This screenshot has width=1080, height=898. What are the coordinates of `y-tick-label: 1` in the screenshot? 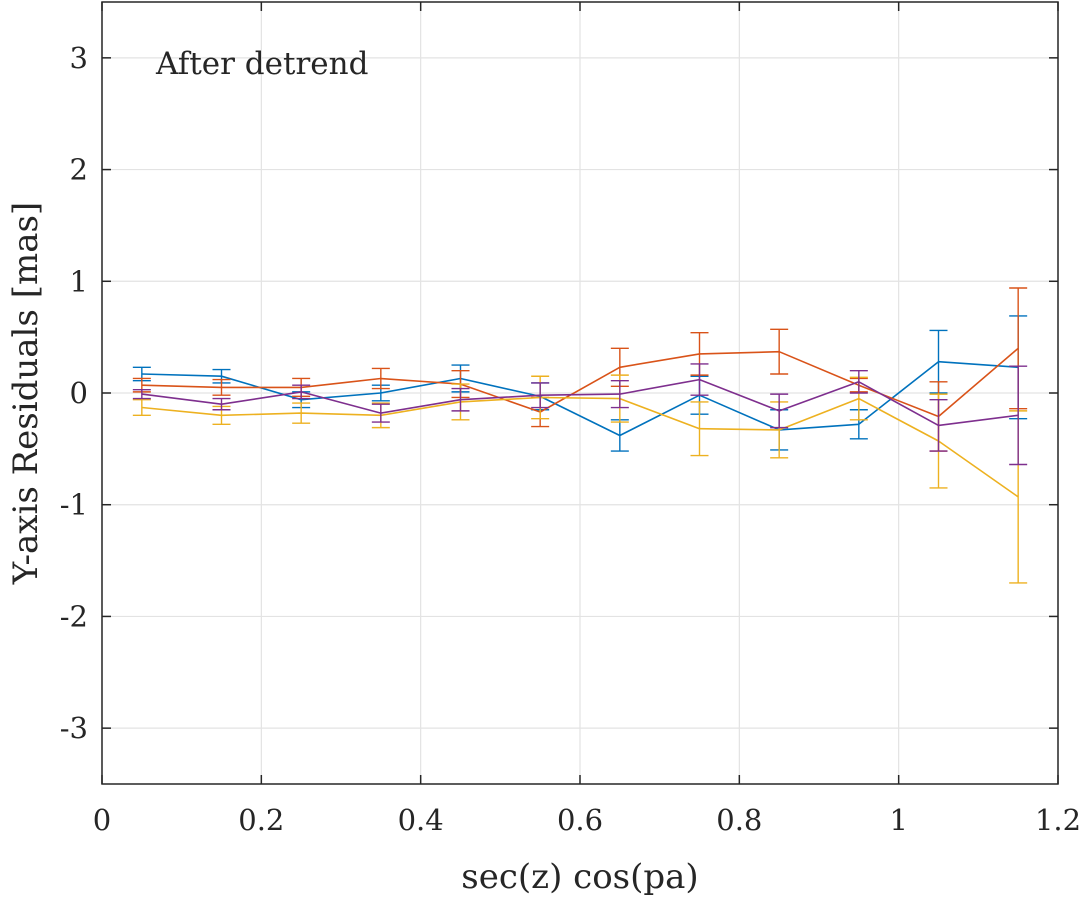 It's located at (79, 281).